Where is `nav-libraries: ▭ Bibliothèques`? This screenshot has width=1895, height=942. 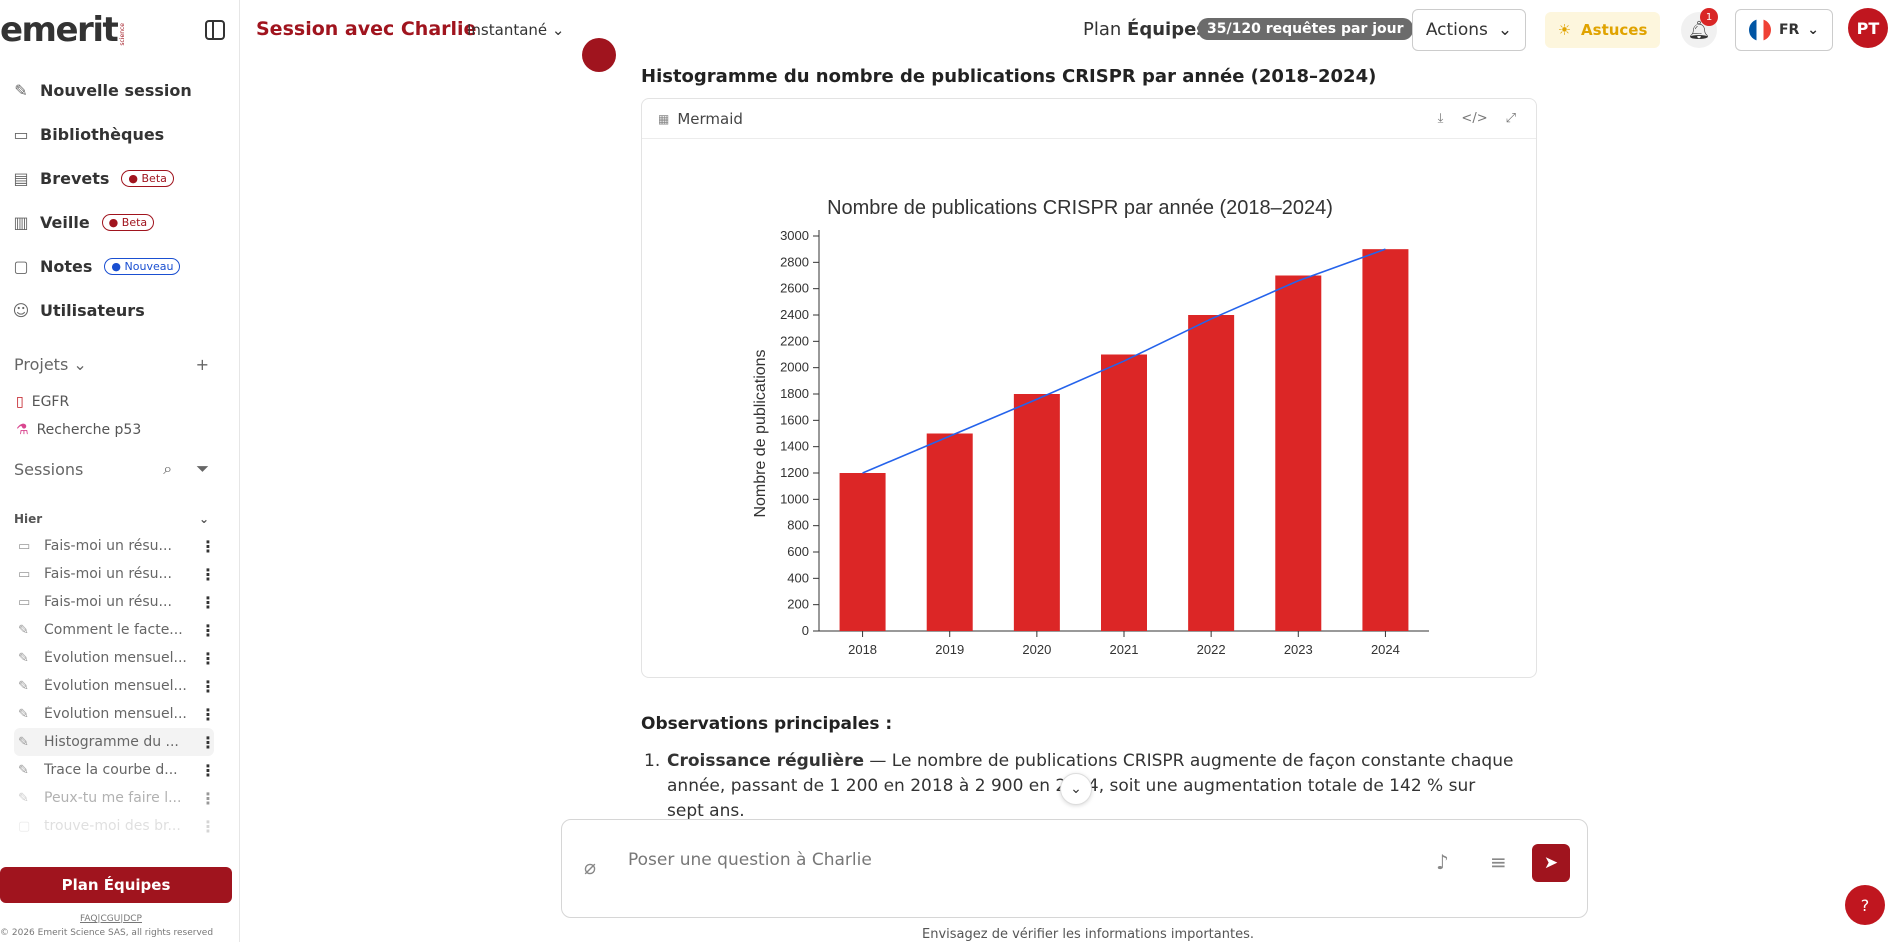 nav-libraries: ▭ Bibliothèques is located at coordinates (120, 134).